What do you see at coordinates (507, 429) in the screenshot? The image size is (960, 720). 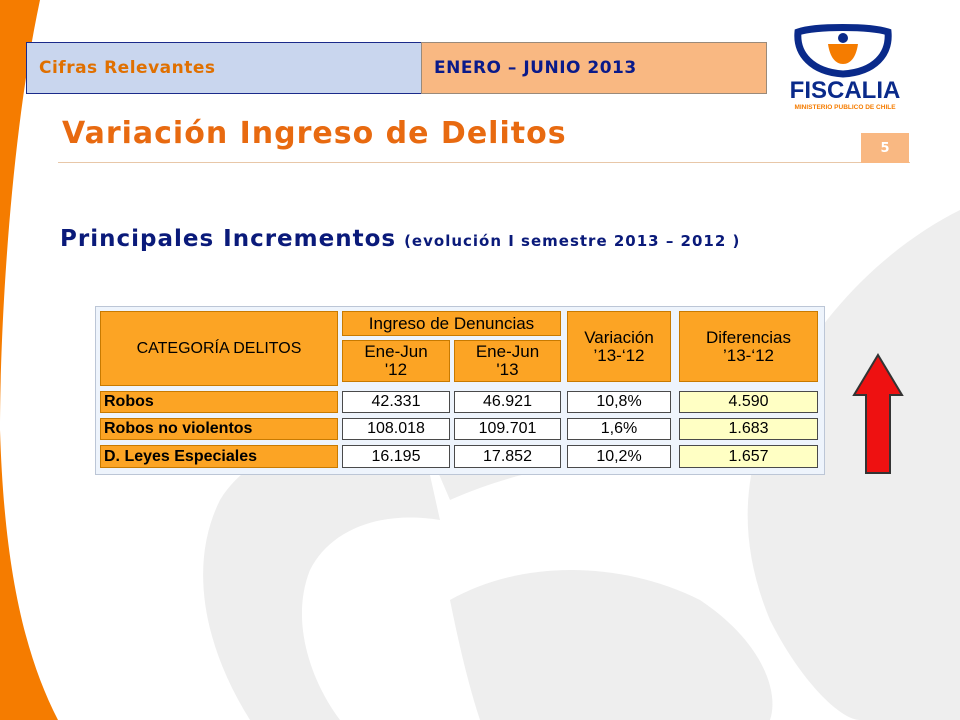 I see `row-robos-no-violentos-2013: 109.701` at bounding box center [507, 429].